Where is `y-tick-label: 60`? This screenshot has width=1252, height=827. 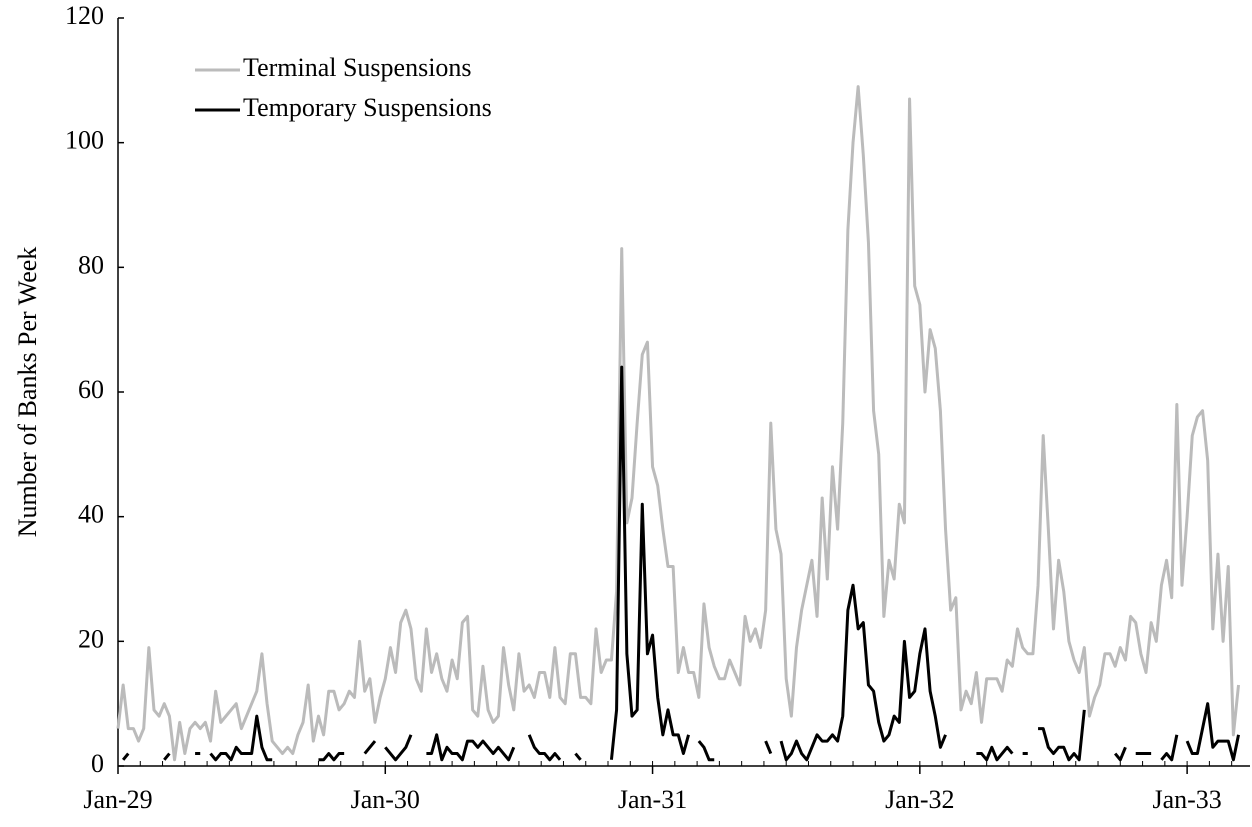
y-tick-label: 60 is located at coordinates (91, 389).